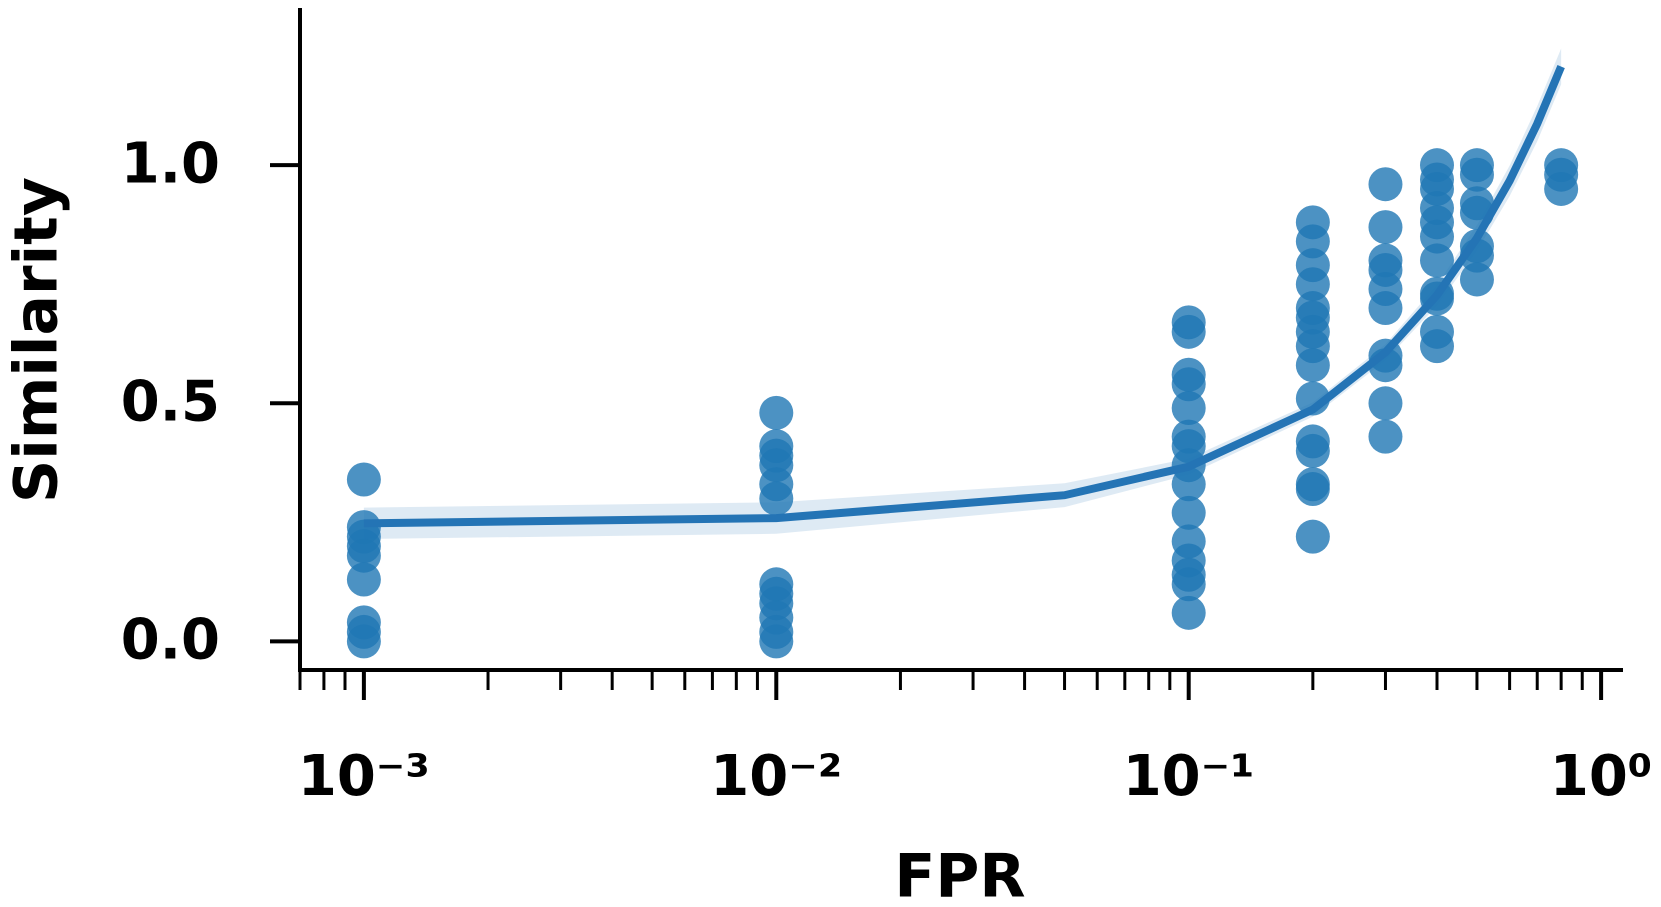  Describe the element at coordinates (170, 401) in the screenshot. I see `y-tick-label: 0.5` at that location.